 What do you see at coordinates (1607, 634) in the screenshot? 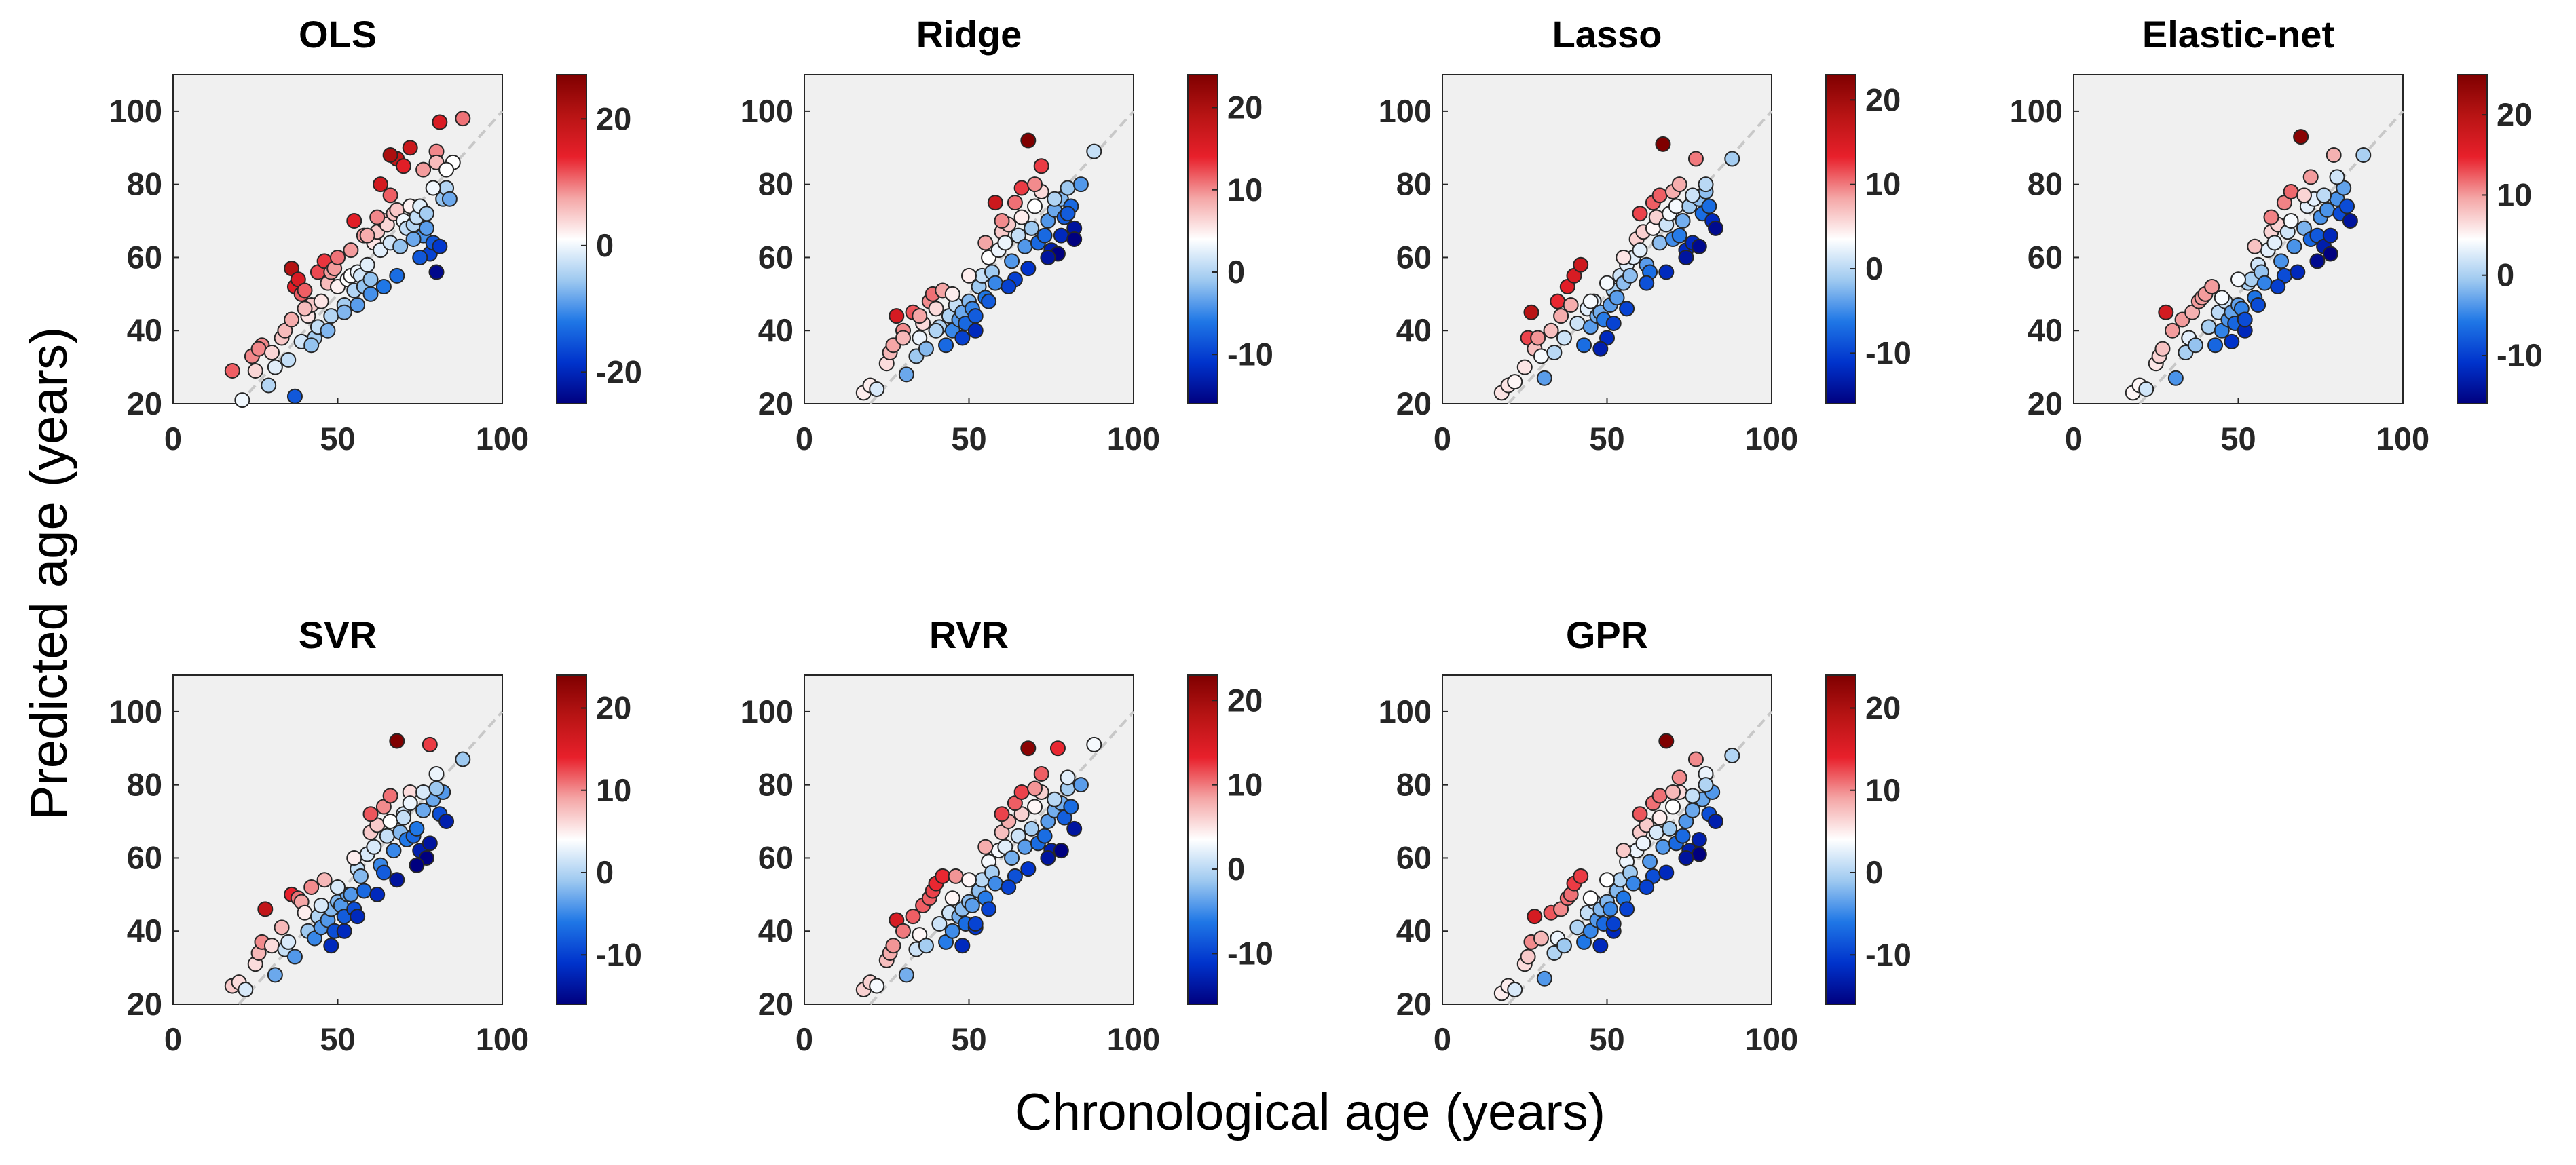
I see `panel-title: GPR` at bounding box center [1607, 634].